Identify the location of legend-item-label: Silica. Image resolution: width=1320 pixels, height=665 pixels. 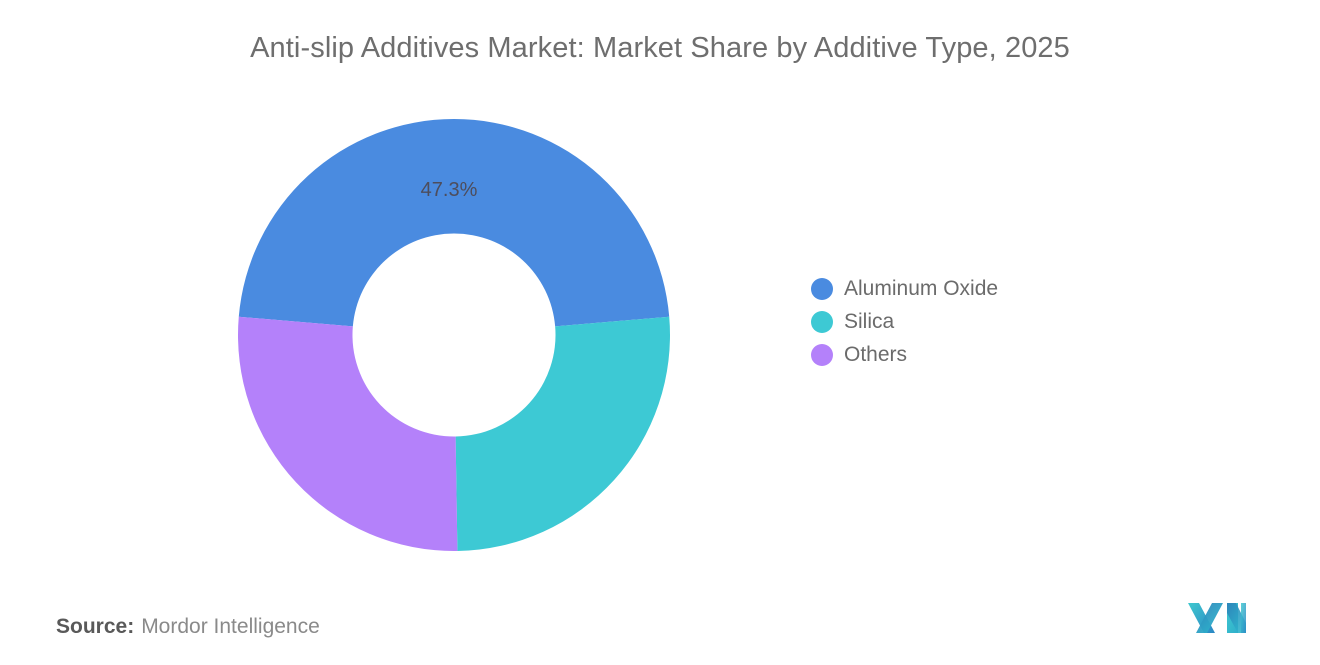
(869, 321).